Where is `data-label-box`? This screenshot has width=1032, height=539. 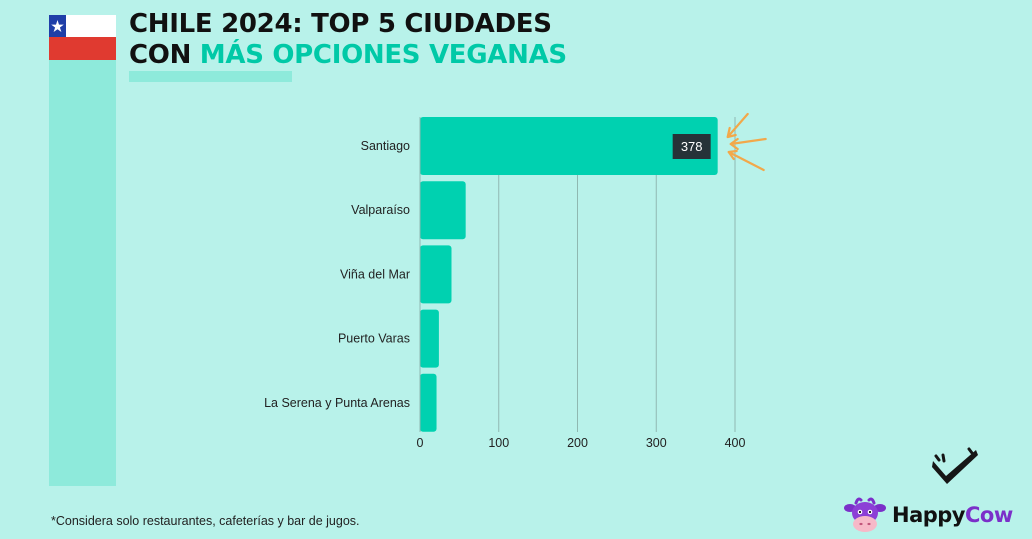
data-label-box is located at coordinates (691, 146).